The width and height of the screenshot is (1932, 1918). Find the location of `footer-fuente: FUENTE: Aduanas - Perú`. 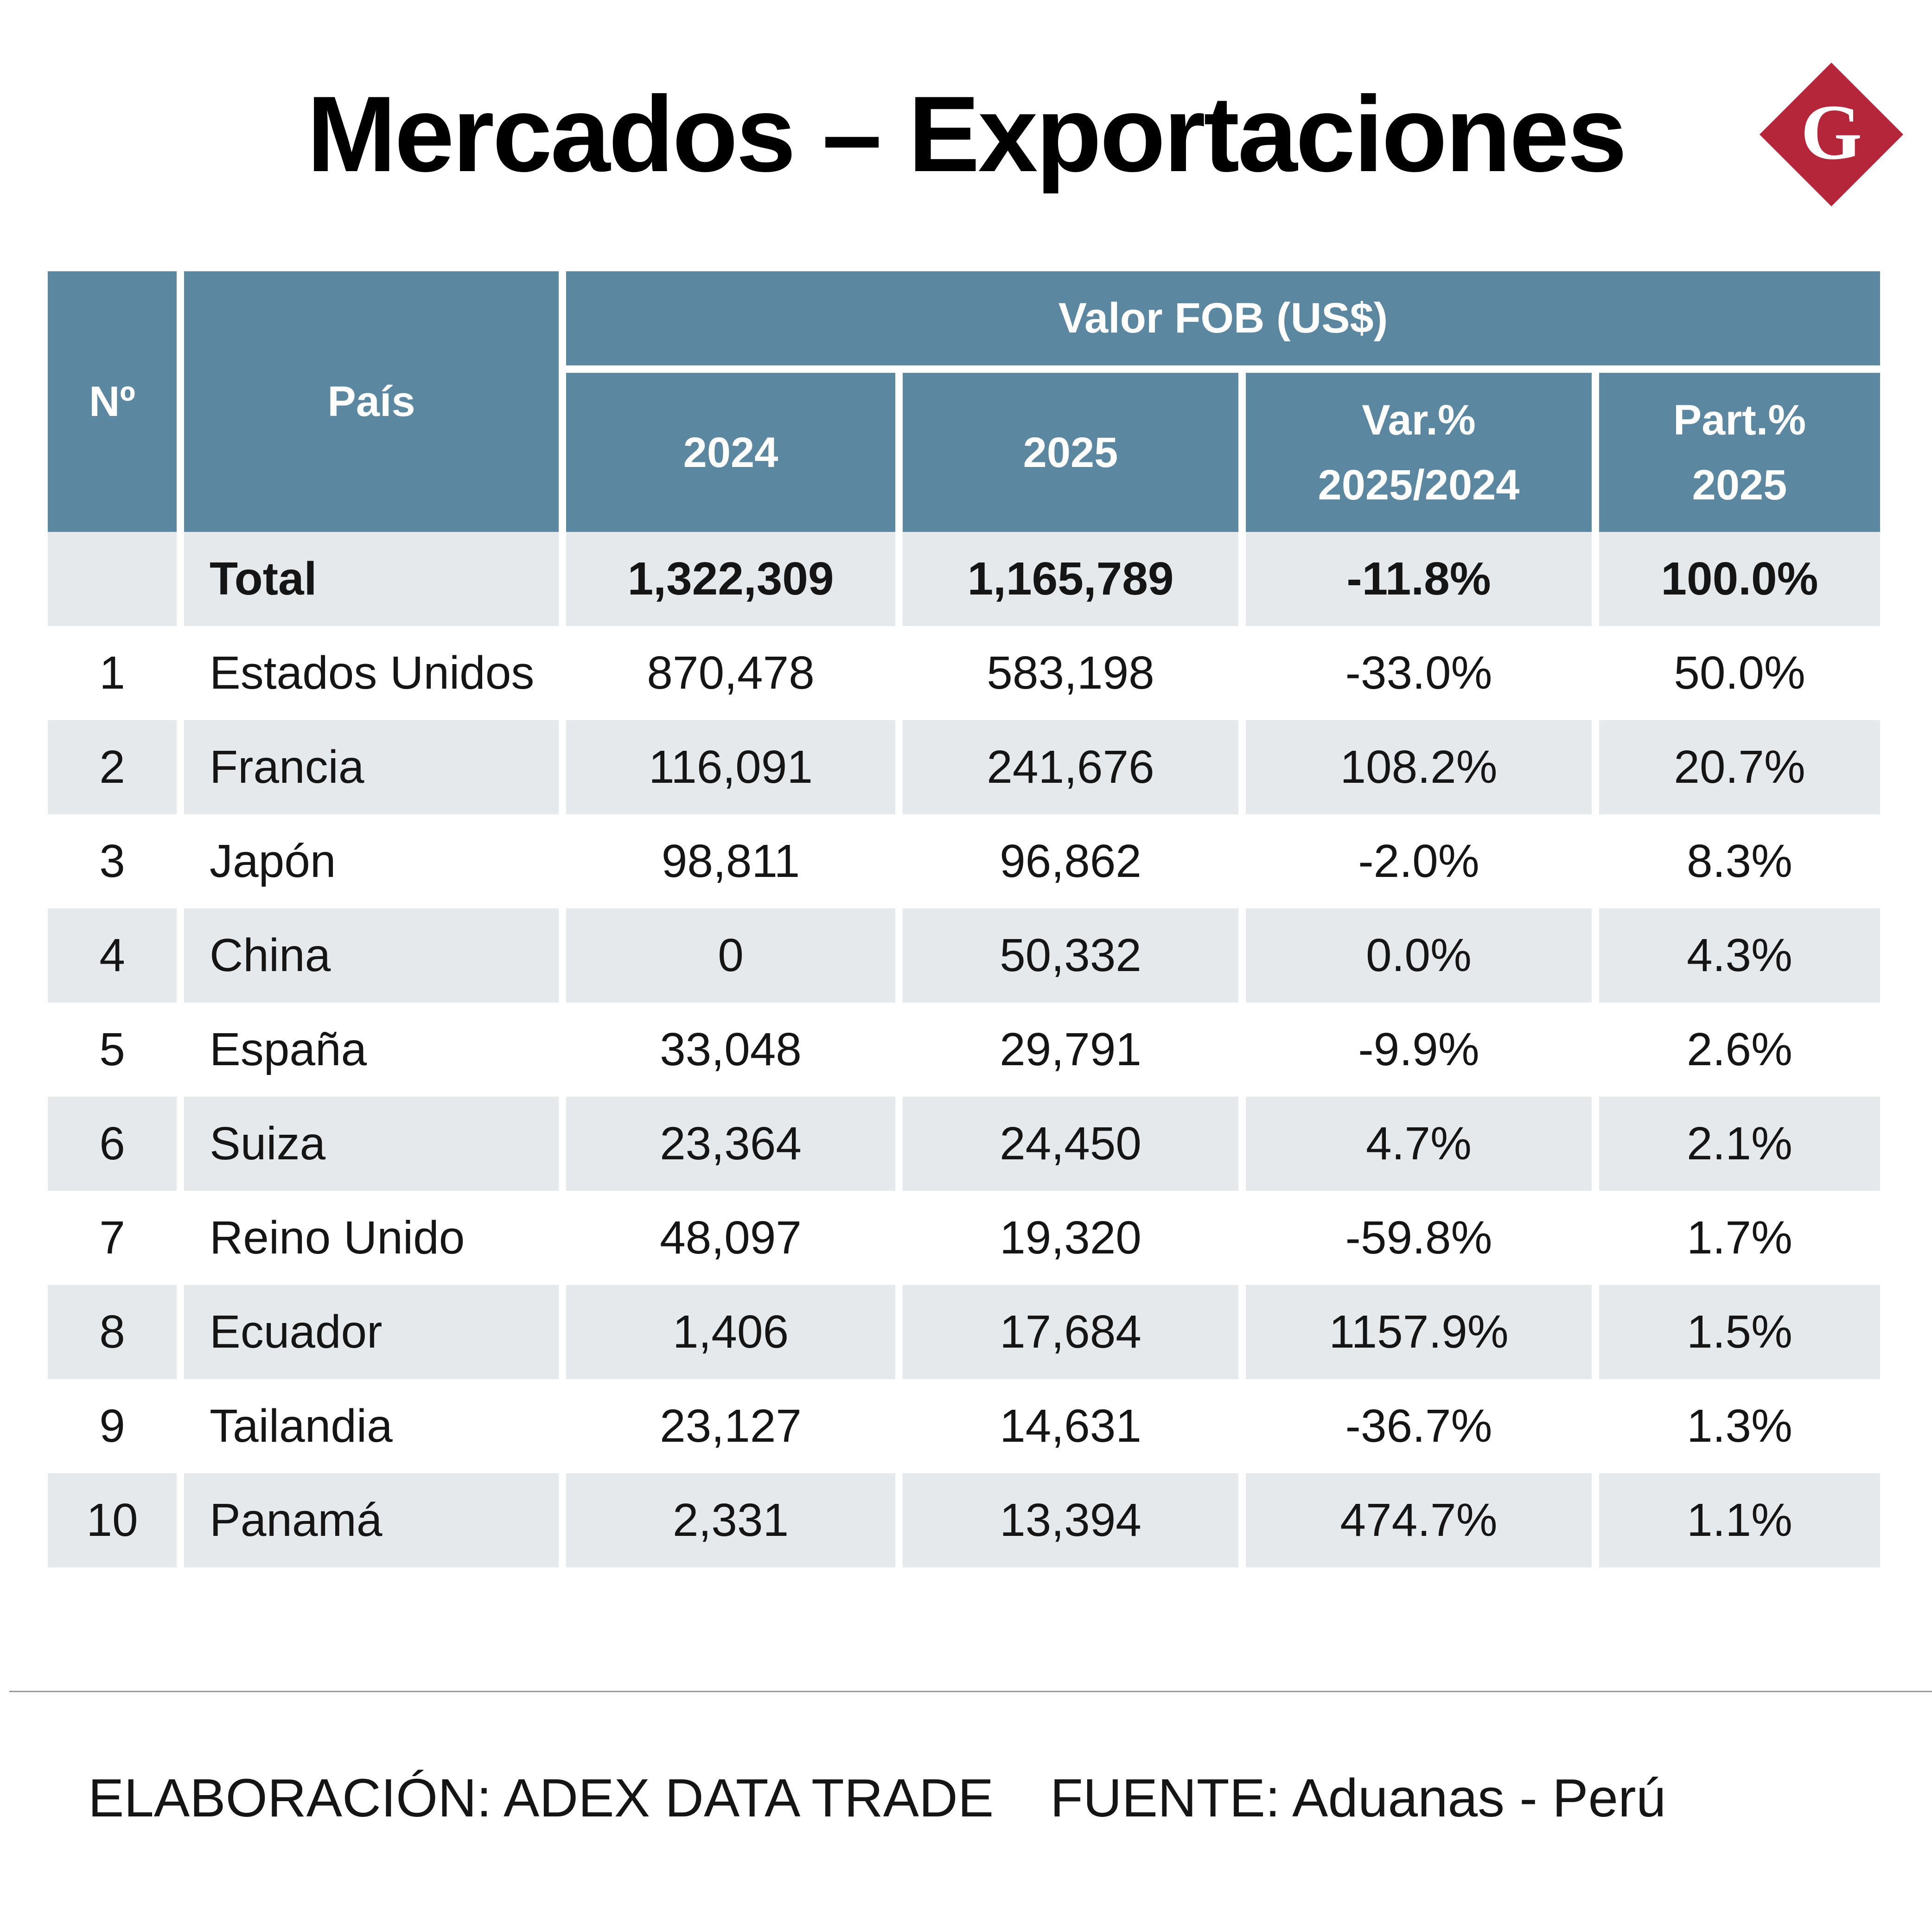

footer-fuente: FUENTE: Aduanas - Perú is located at coordinates (1358, 1798).